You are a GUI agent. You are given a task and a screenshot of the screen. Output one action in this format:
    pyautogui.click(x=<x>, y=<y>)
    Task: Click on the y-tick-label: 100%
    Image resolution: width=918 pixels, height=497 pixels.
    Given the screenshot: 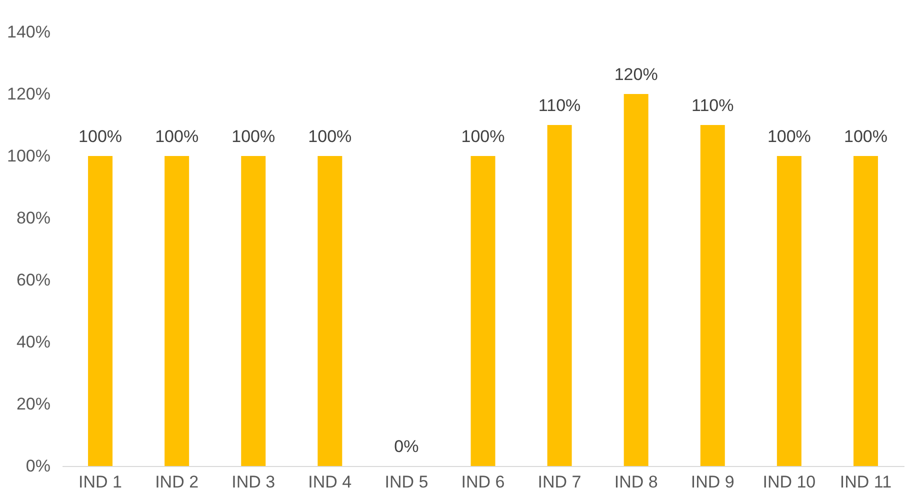 What is the action you would take?
    pyautogui.click(x=28, y=156)
    